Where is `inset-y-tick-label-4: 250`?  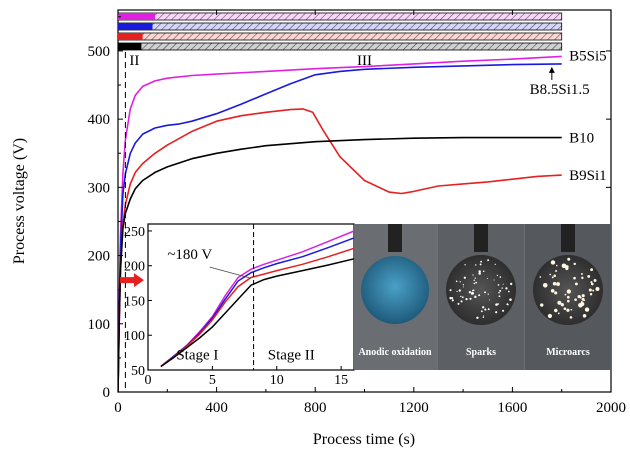
inset-y-tick-label-4: 250 is located at coordinates (134, 232).